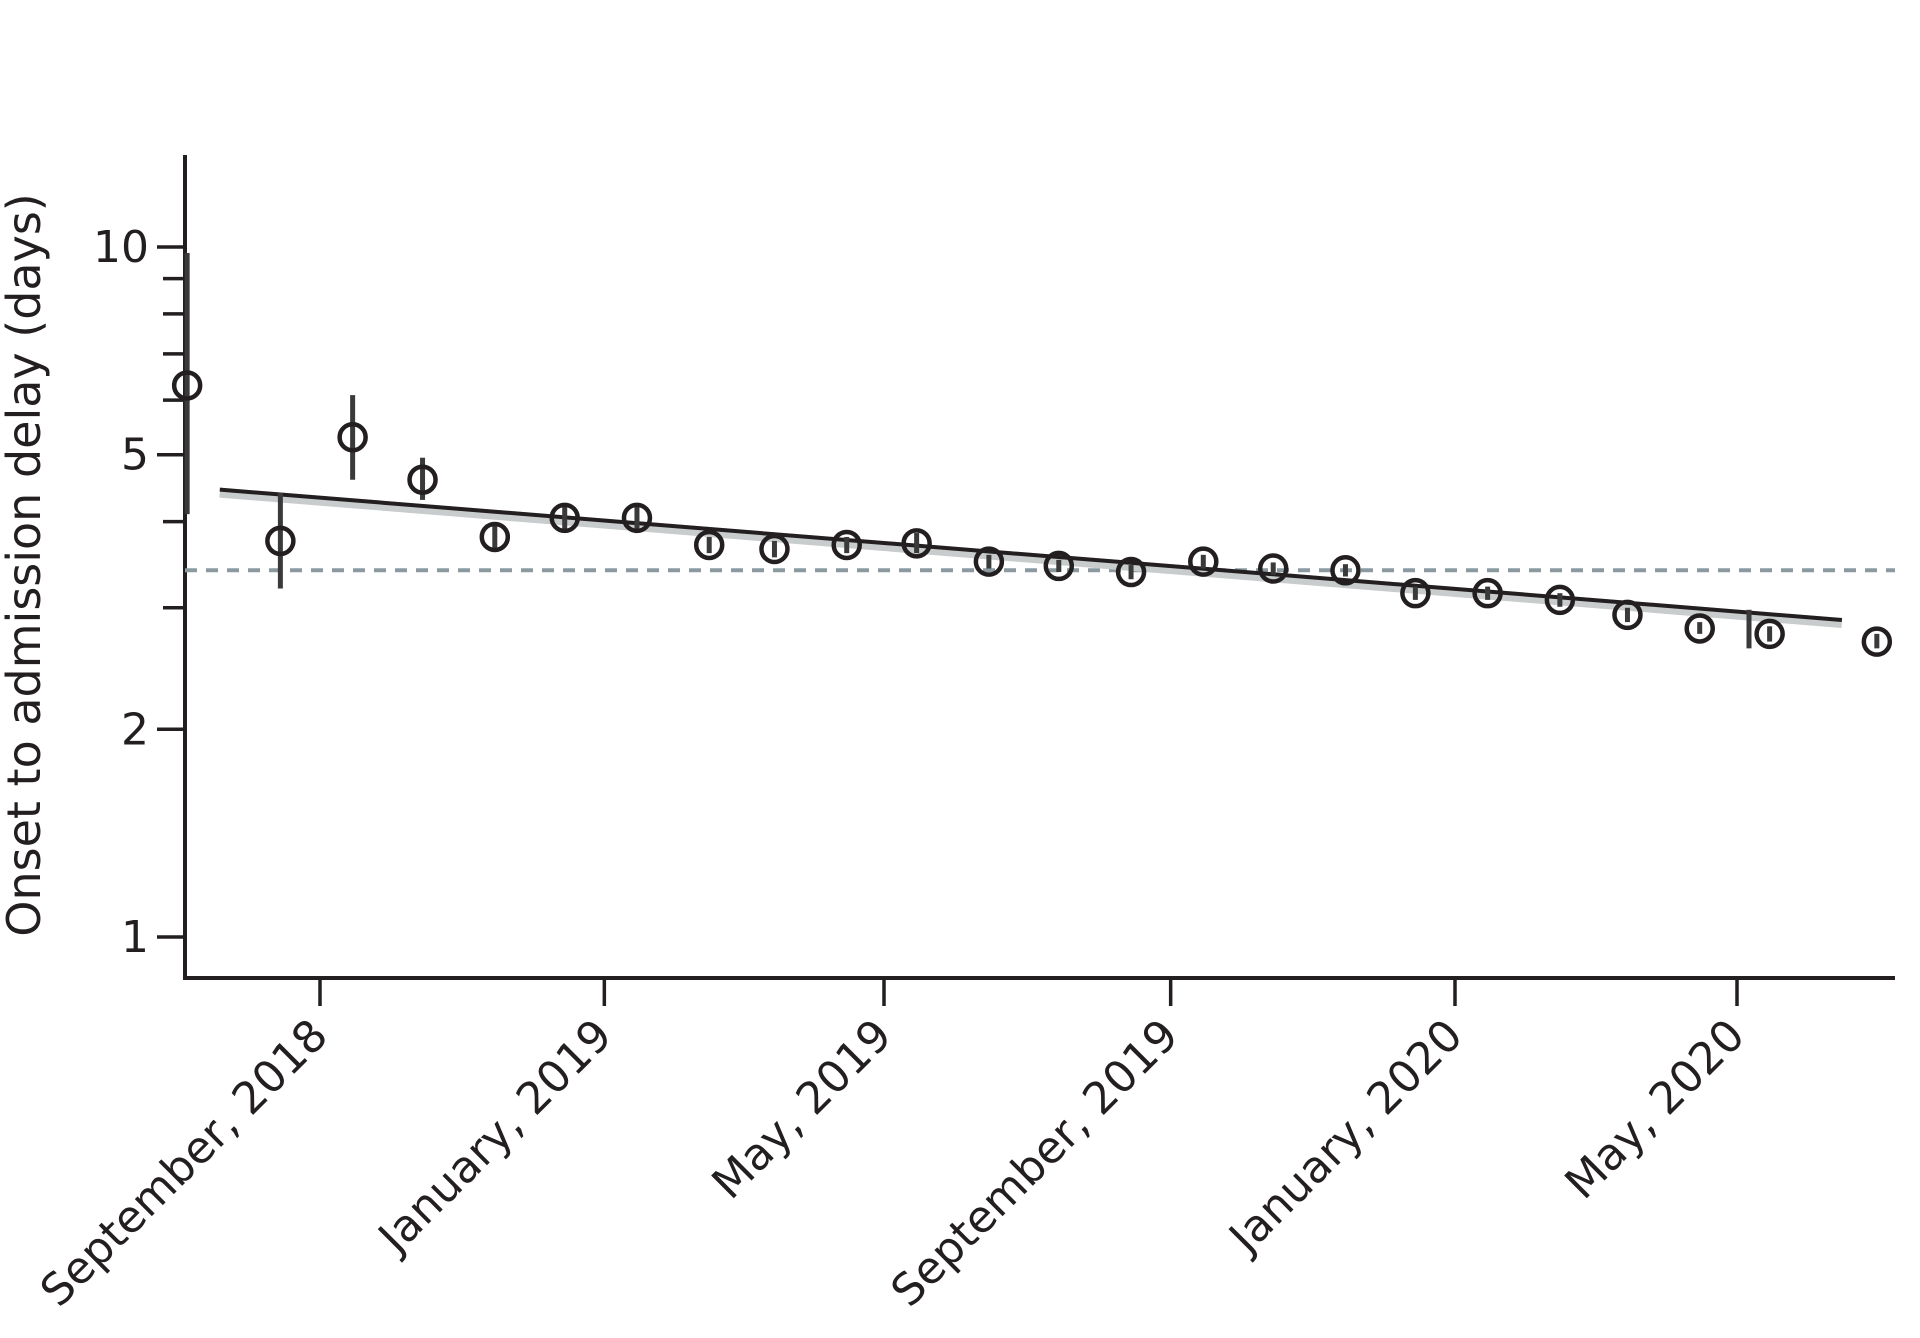 The height and width of the screenshot is (1338, 1920). I want to click on trend-line, so click(1031, 555).